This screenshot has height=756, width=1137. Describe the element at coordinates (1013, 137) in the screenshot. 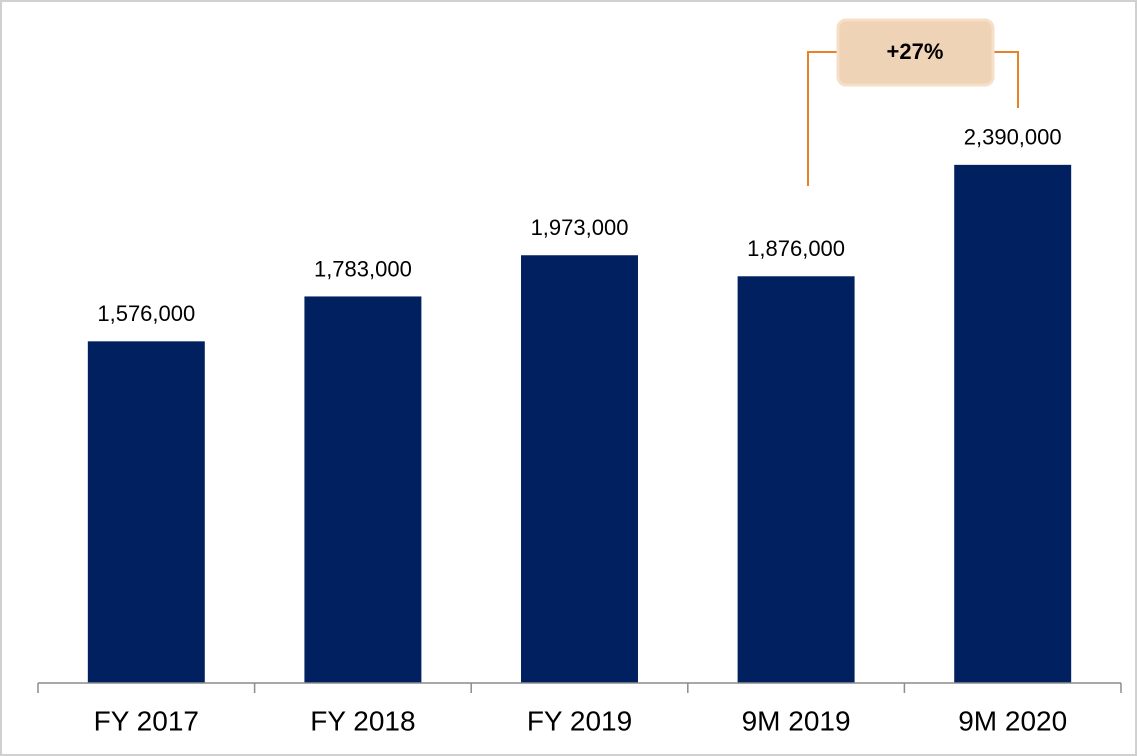

I see `value-label: 2,390,000` at that location.